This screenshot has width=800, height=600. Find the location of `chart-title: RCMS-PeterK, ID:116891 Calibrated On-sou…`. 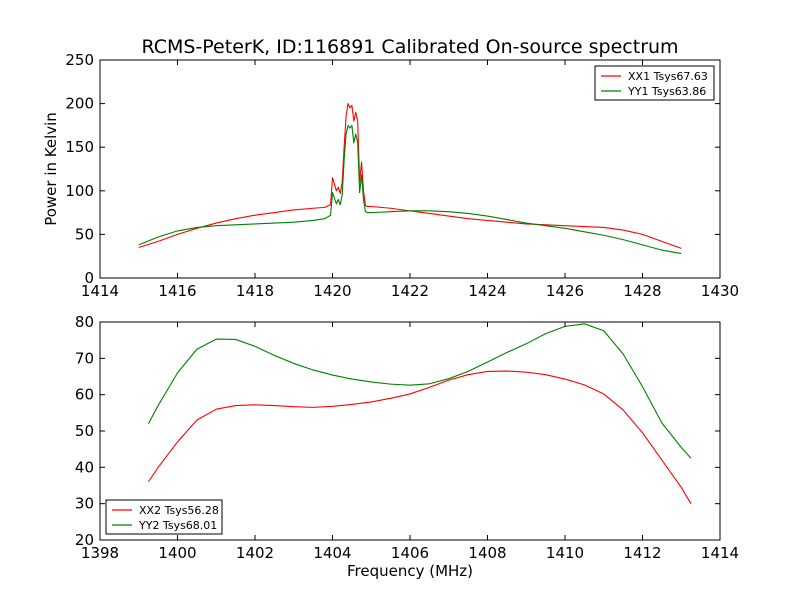

chart-title: RCMS-PeterK, ID:116891 Calibrated On-sou… is located at coordinates (409, 47).